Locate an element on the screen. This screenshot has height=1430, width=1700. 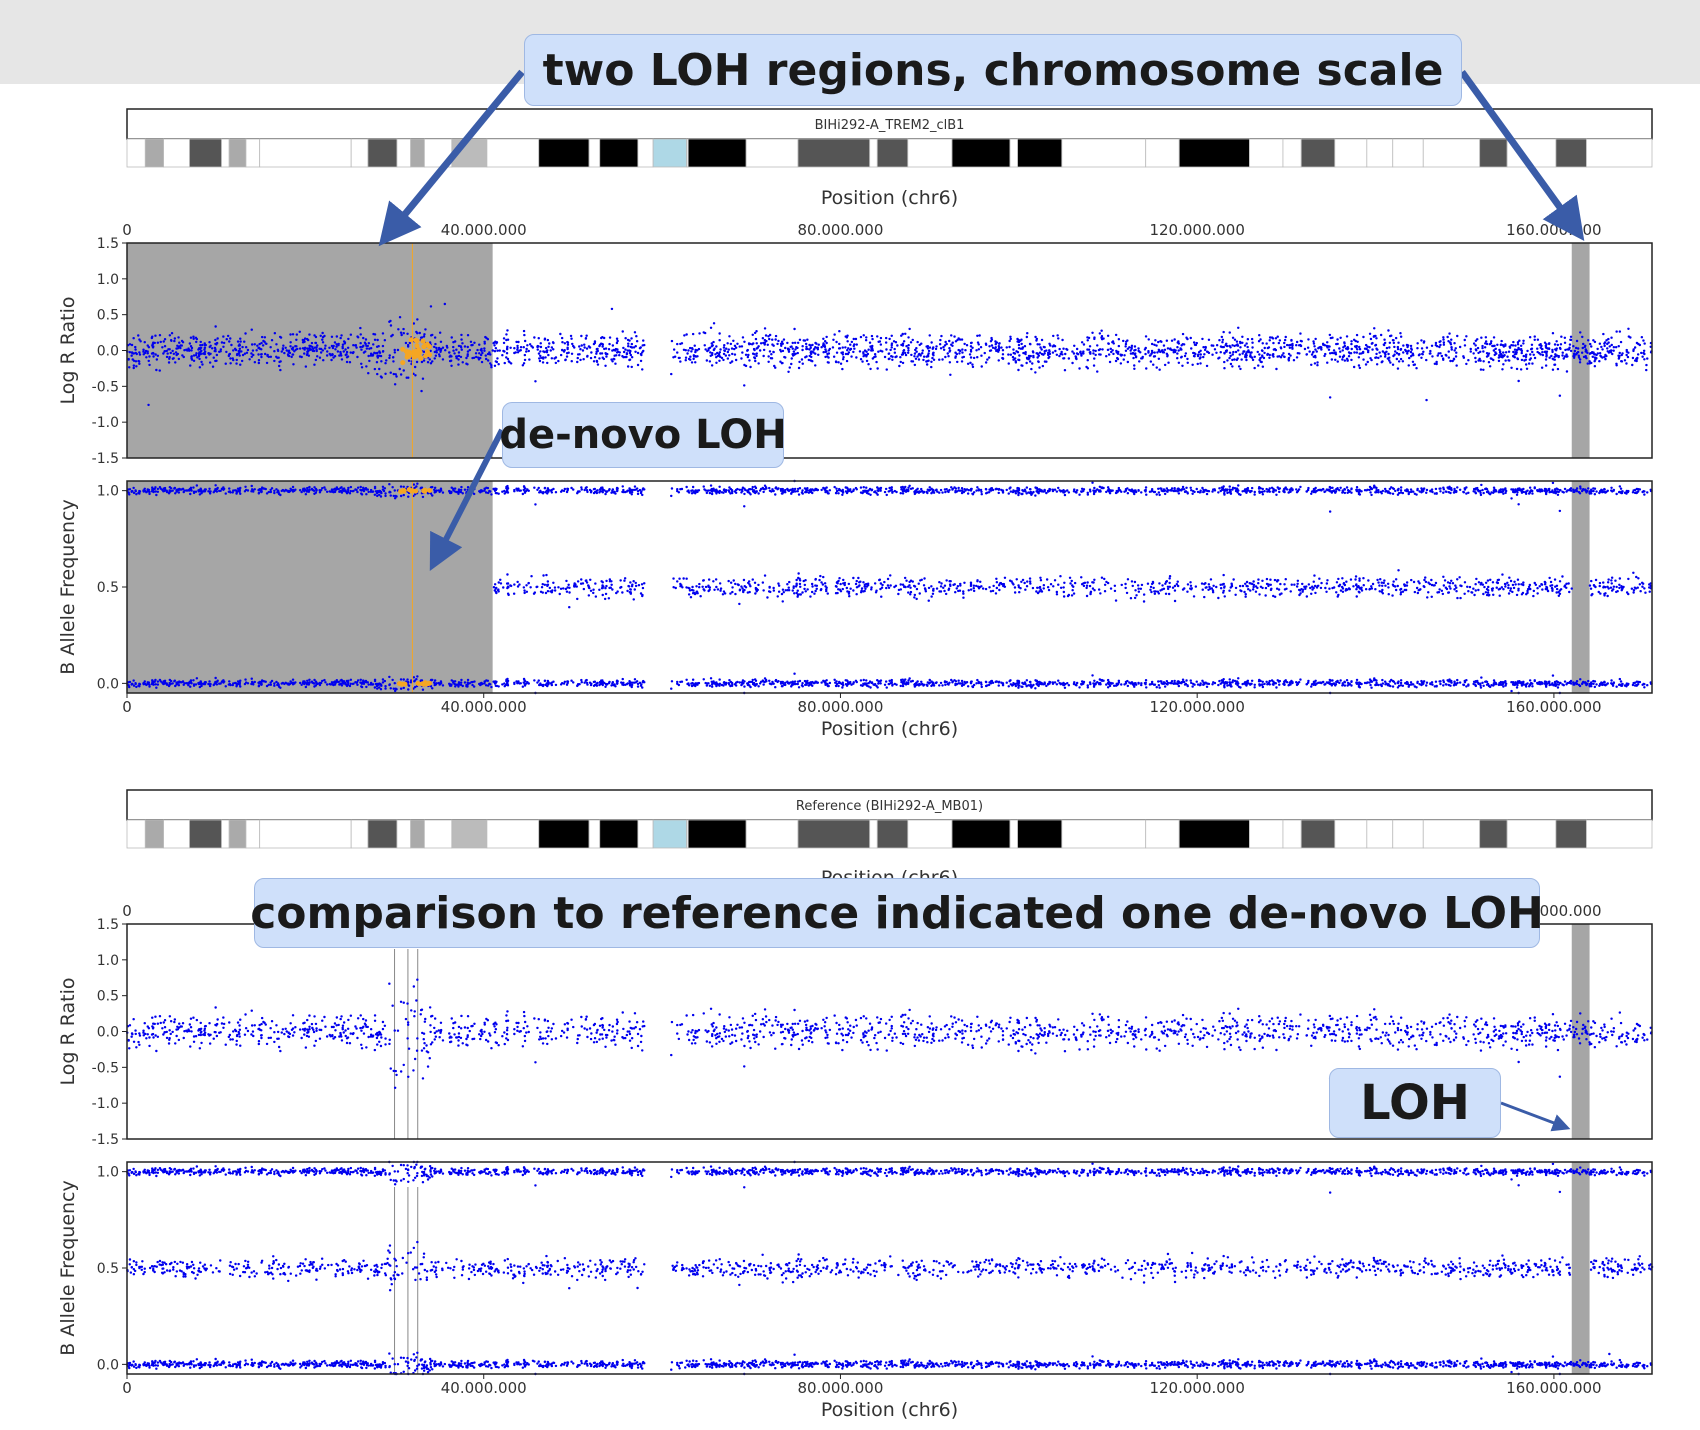
arrow-to-first-loh is located at coordinates (451, 158).